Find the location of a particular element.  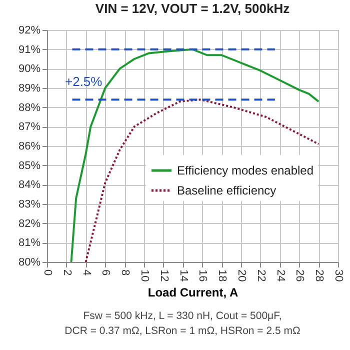

x-axis-title: Load Current, A is located at coordinates (193, 293).